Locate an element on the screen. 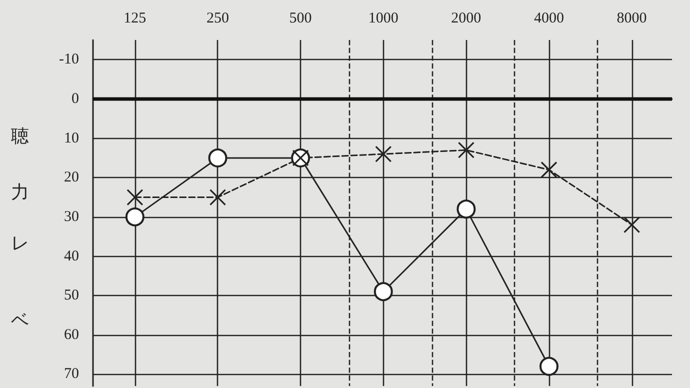  y-tick-label: 0 is located at coordinates (75, 98).